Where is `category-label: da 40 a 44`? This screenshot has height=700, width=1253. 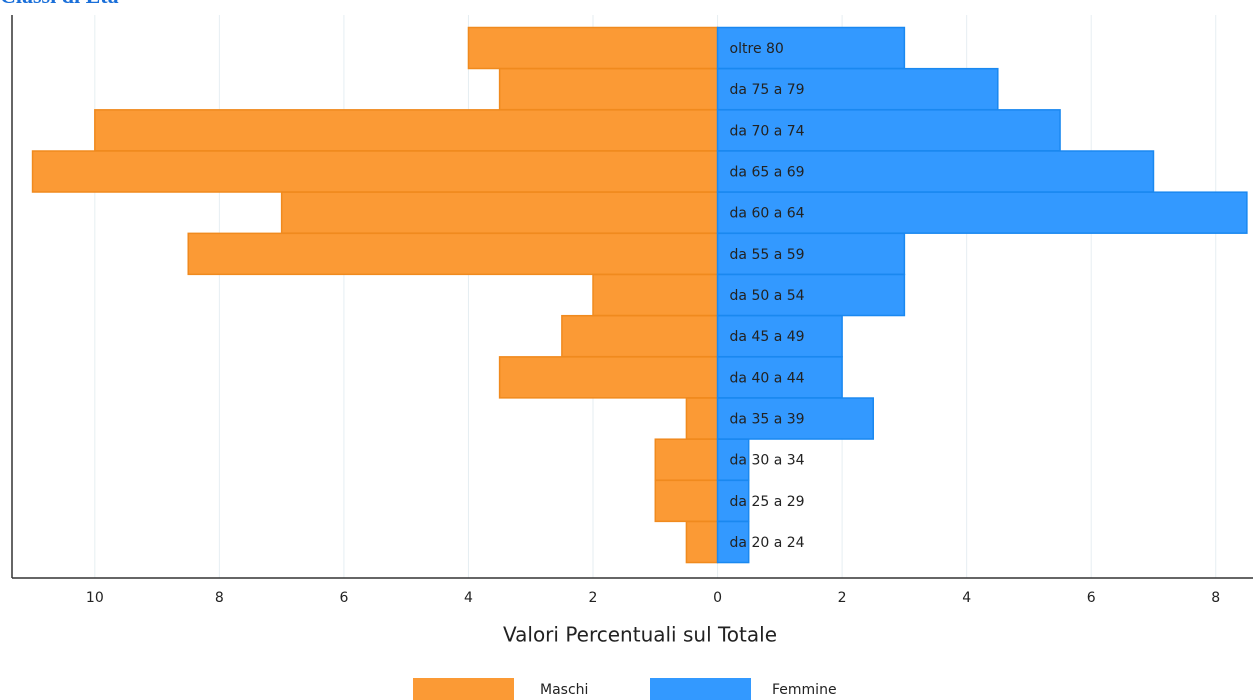 category-label: da 40 a 44 is located at coordinates (767, 378).